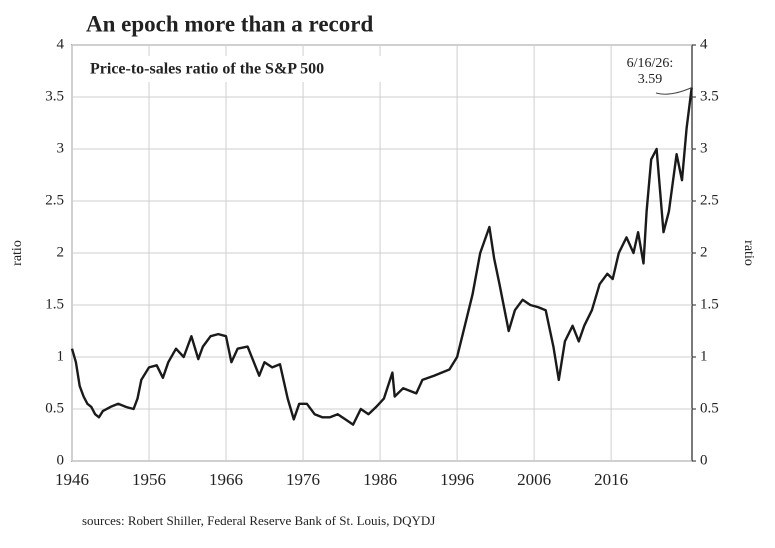 This screenshot has width=775, height=548. What do you see at coordinates (17, 253) in the screenshot?
I see `y-axis-label: ratio` at bounding box center [17, 253].